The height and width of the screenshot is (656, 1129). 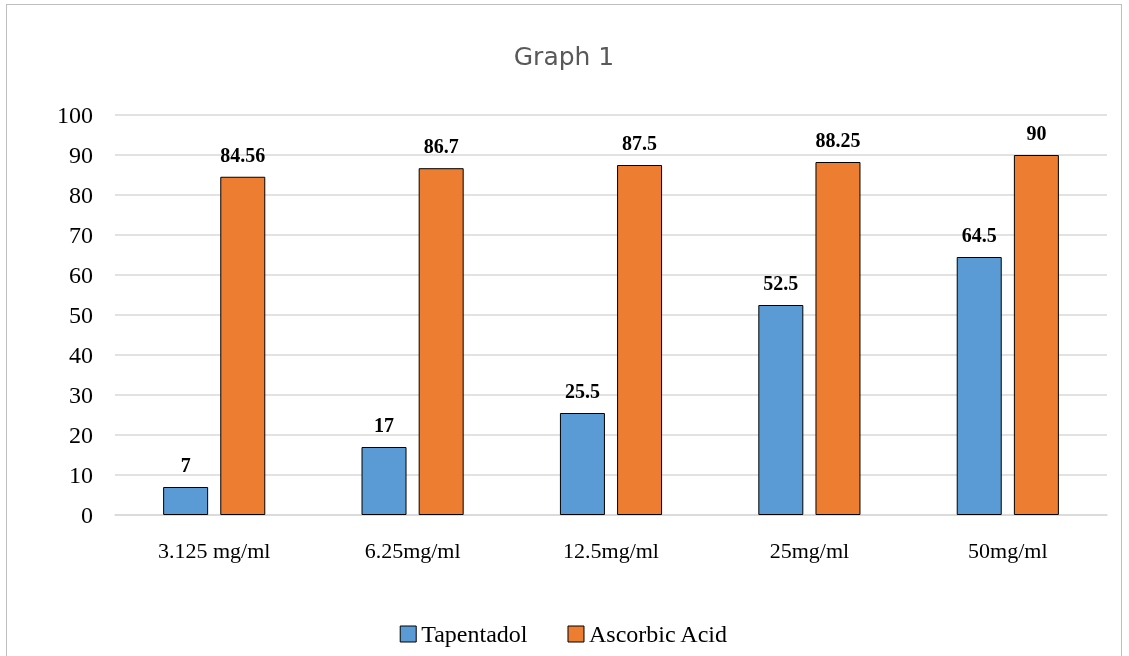 What do you see at coordinates (657, 634) in the screenshot?
I see `legend-label: Ascorbic Acid` at bounding box center [657, 634].